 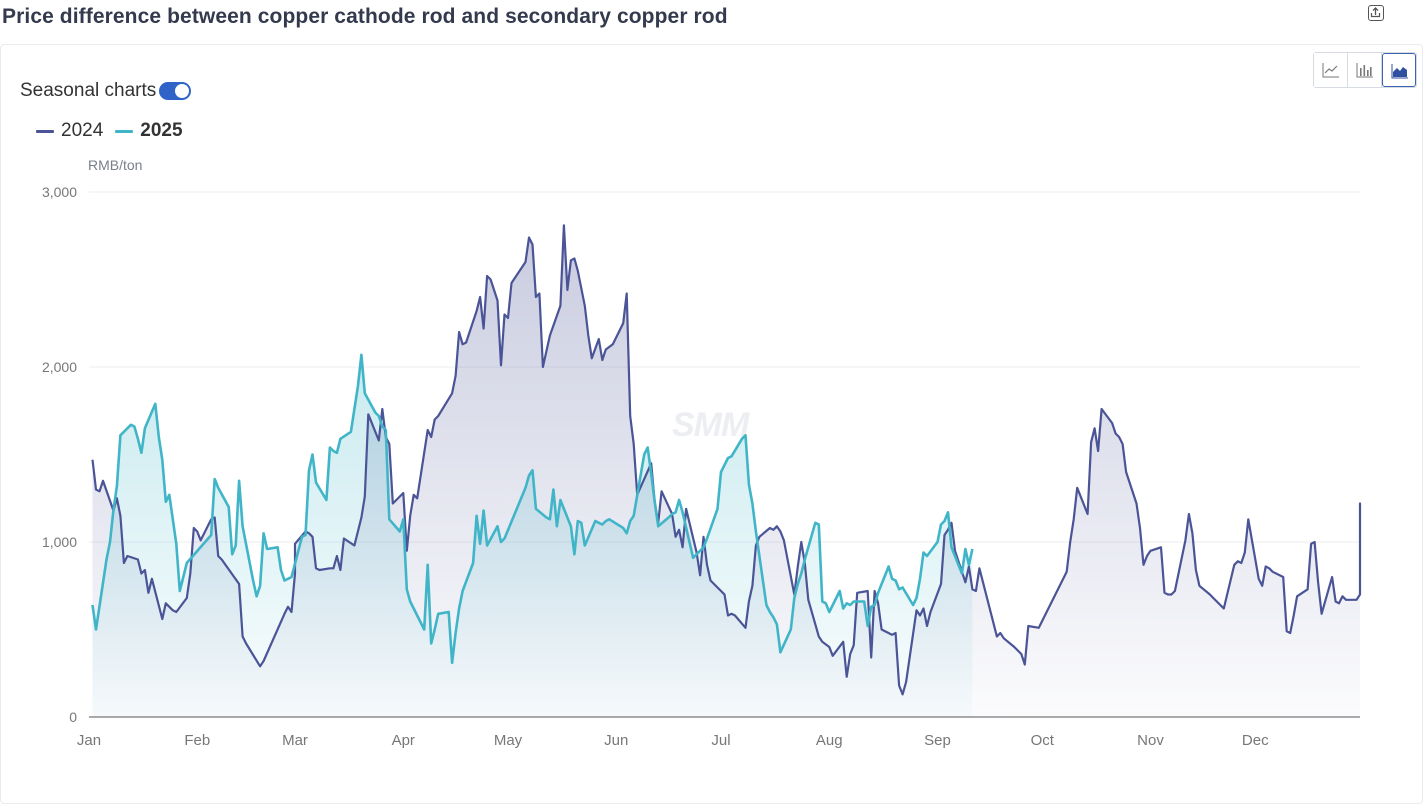 I want to click on toggle-switch, so click(x=175, y=91).